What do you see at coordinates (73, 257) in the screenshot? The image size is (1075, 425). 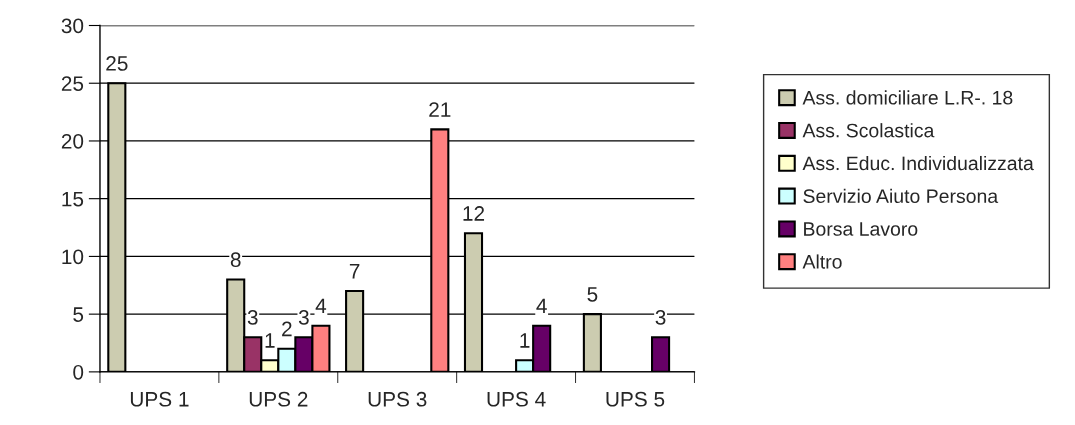 I see `y-tick-label: 10` at bounding box center [73, 257].